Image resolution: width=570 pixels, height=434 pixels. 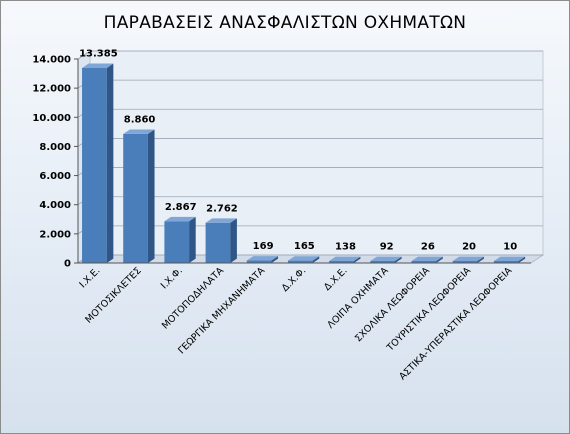 What do you see at coordinates (310, 55) in the screenshot?
I see `gridline` at bounding box center [310, 55].